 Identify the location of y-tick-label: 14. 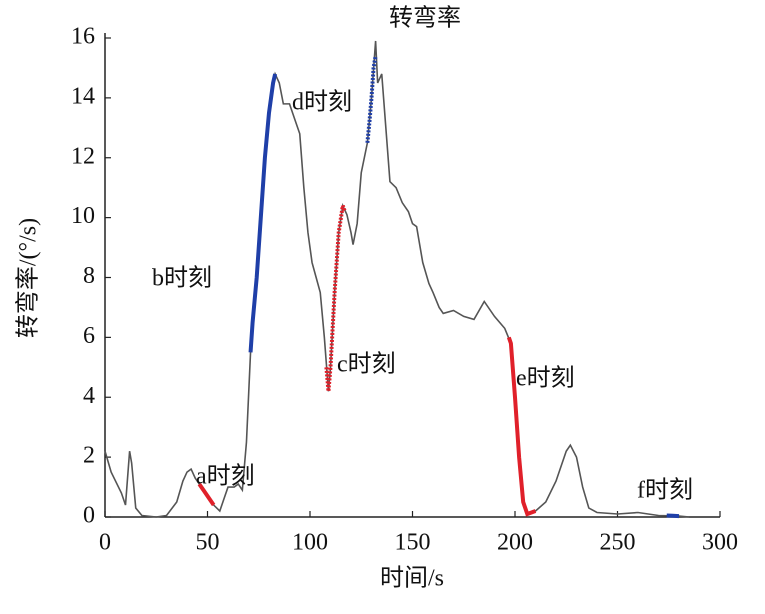
(83, 96).